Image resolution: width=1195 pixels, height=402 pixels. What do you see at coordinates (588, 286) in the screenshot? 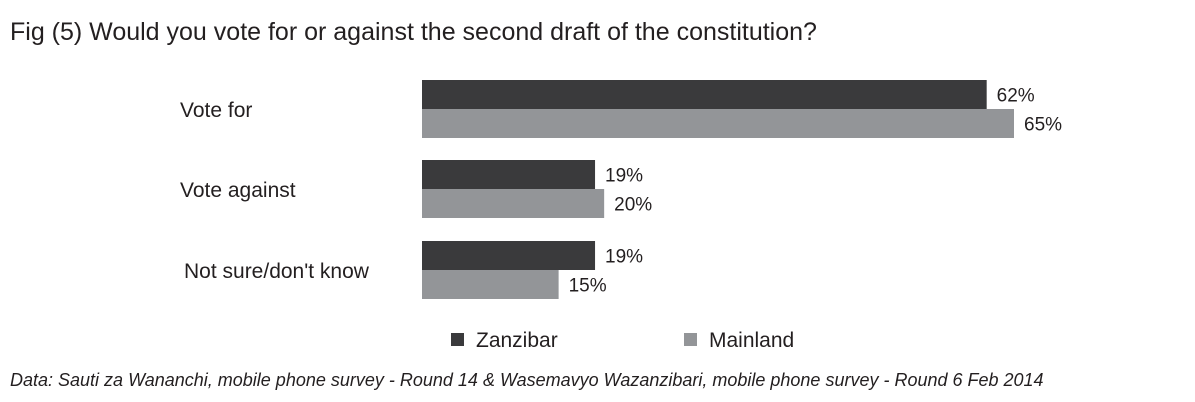
I see `value-label-mainland: 15%` at bounding box center [588, 286].